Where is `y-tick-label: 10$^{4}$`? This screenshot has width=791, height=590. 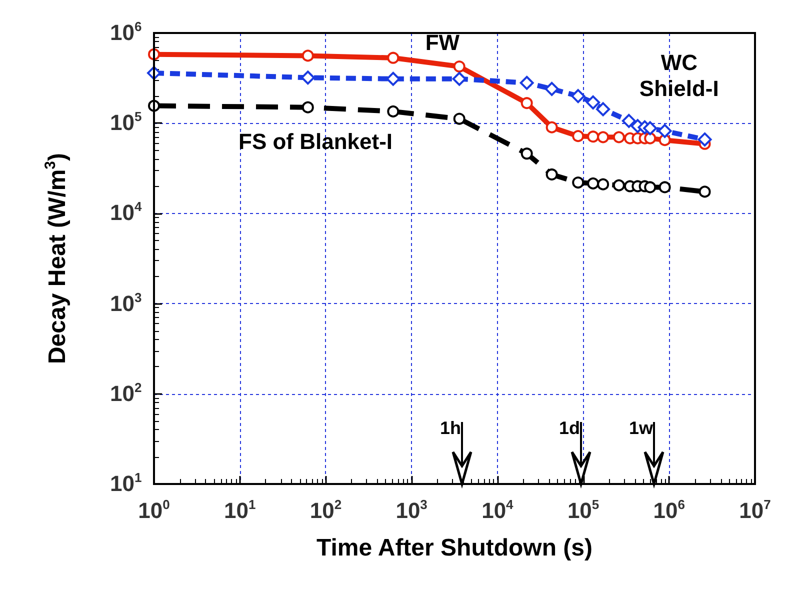
y-tick-label: 10$^{4}$ is located at coordinates (126, 212).